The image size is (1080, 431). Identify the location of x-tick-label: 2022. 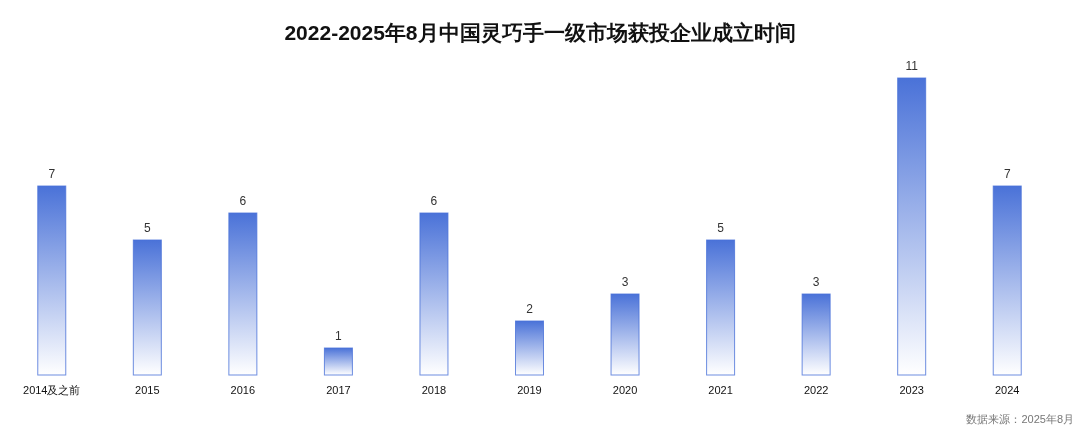
(816, 390).